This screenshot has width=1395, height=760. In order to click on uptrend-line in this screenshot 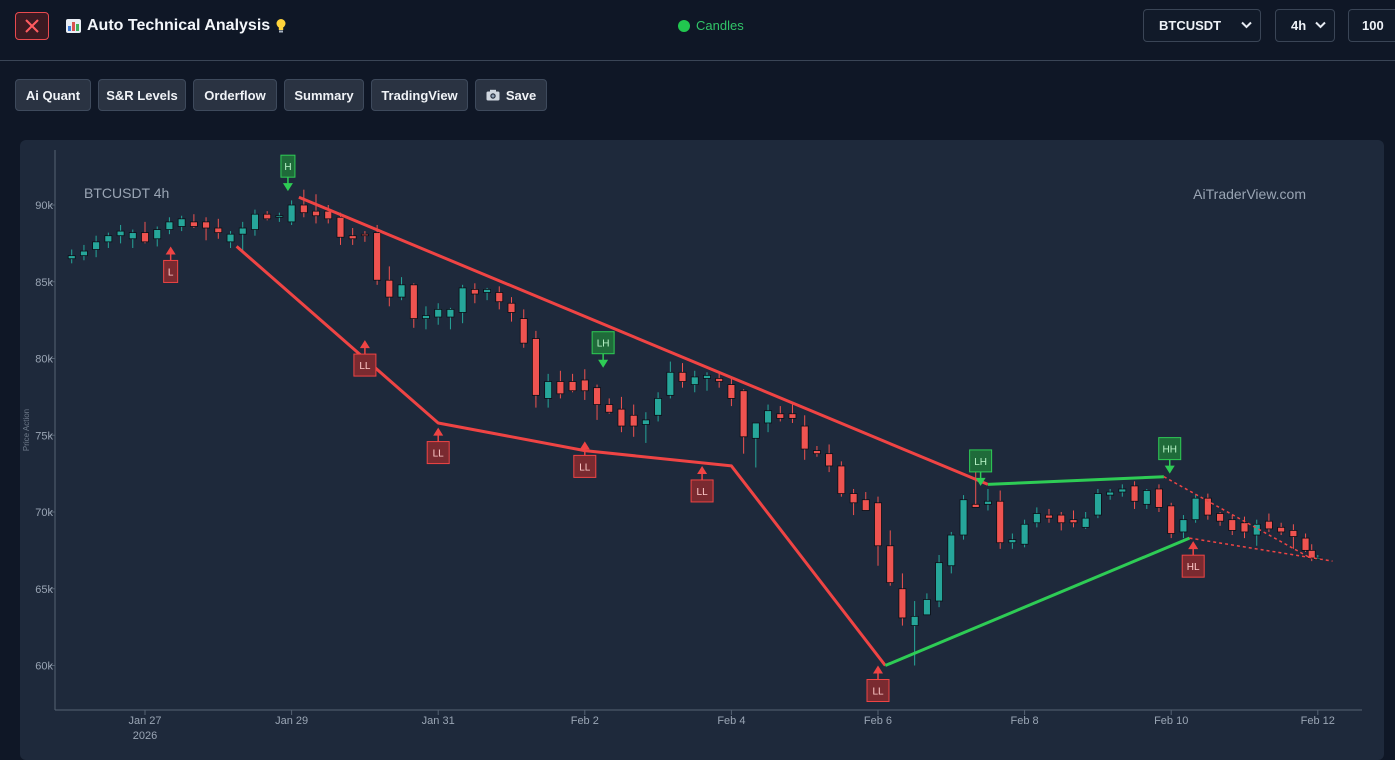, I will do `click(1075, 480)`.